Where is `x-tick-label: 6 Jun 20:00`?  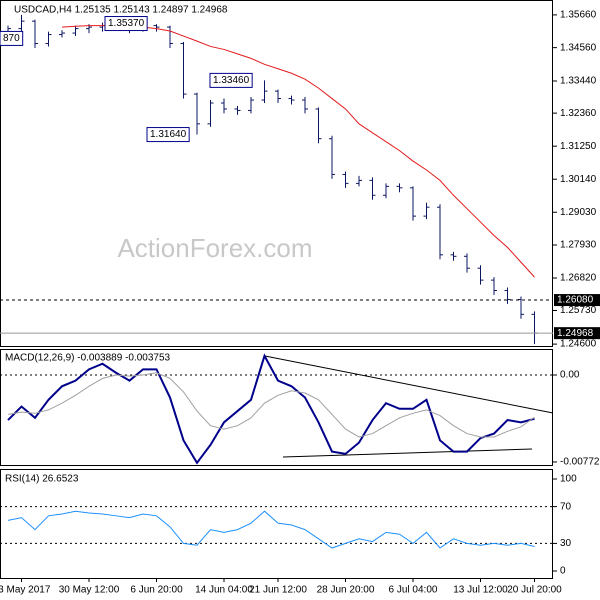 x-tick-label: 6 Jun 20:00 is located at coordinates (156, 590).